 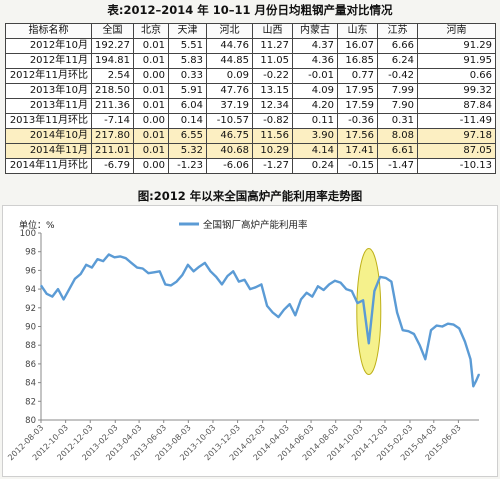 I want to click on table-cell: 5.51, so click(x=187, y=46).